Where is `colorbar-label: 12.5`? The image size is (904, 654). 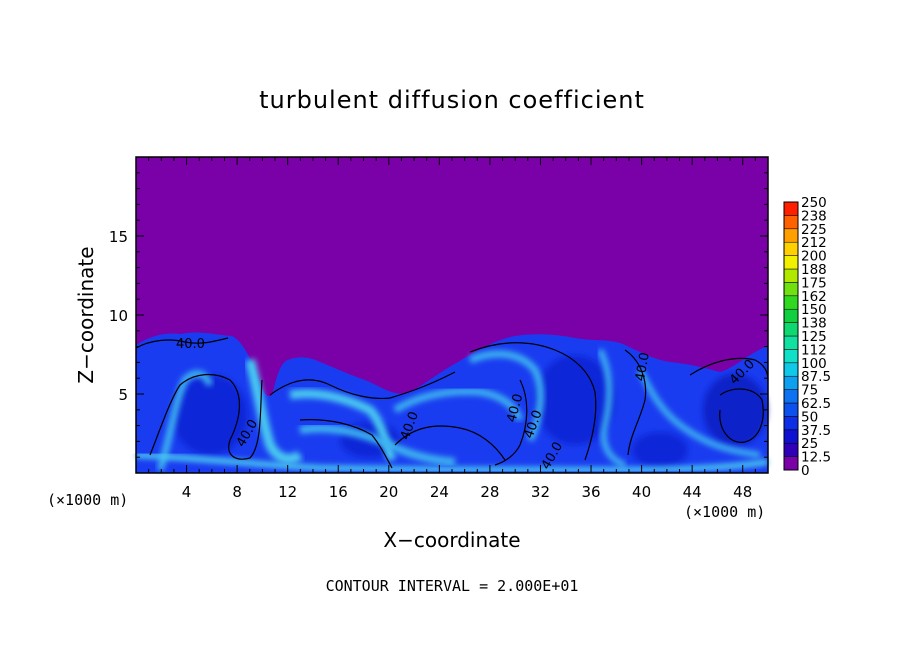 colorbar-label: 12.5 is located at coordinates (816, 458).